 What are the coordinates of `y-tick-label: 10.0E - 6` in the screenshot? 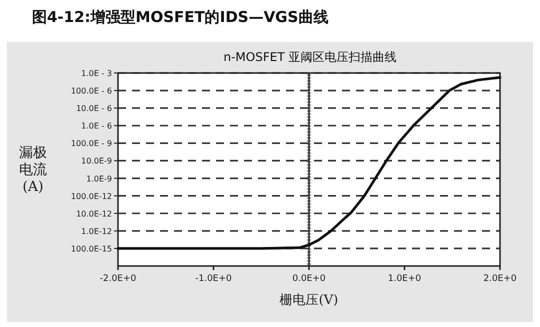 It's located at (94, 109).